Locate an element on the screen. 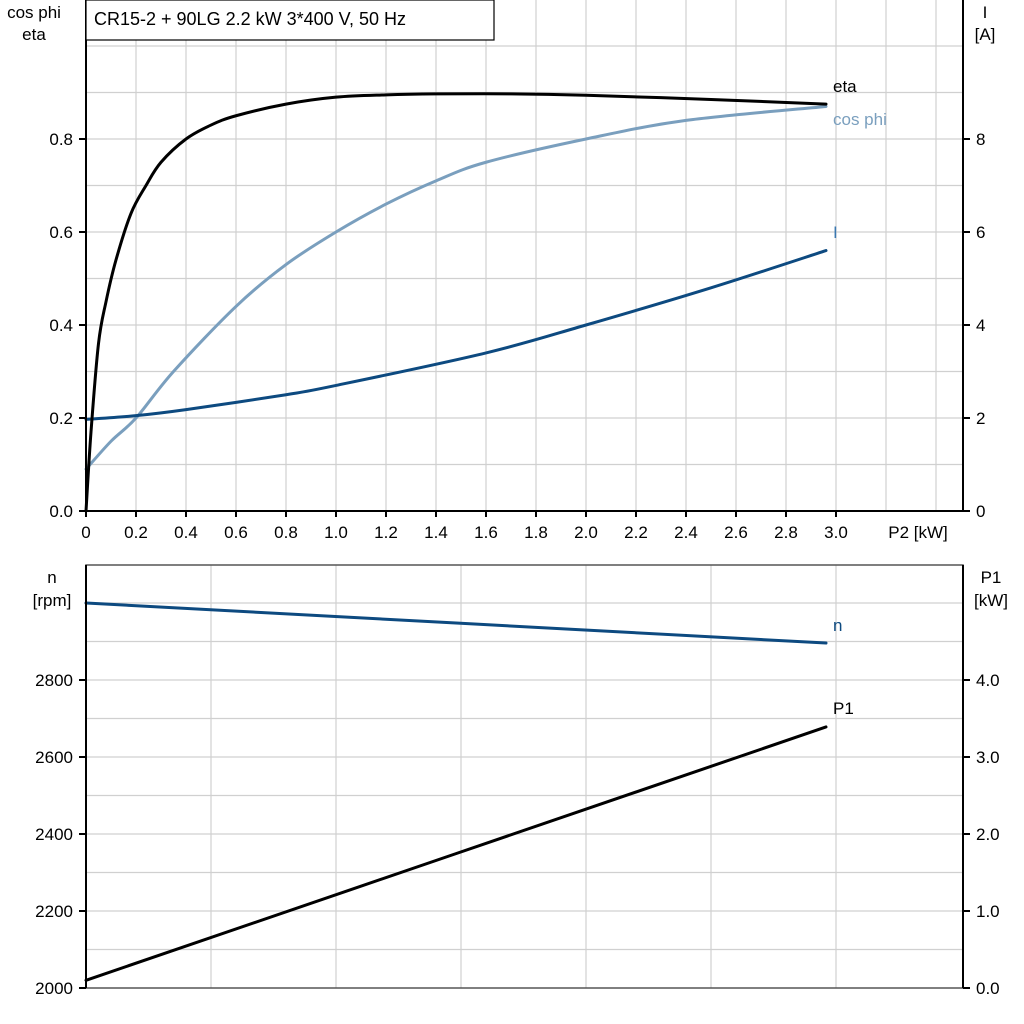 The height and width of the screenshot is (1024, 1024). x-tick-label: 1.6 is located at coordinates (486, 532).